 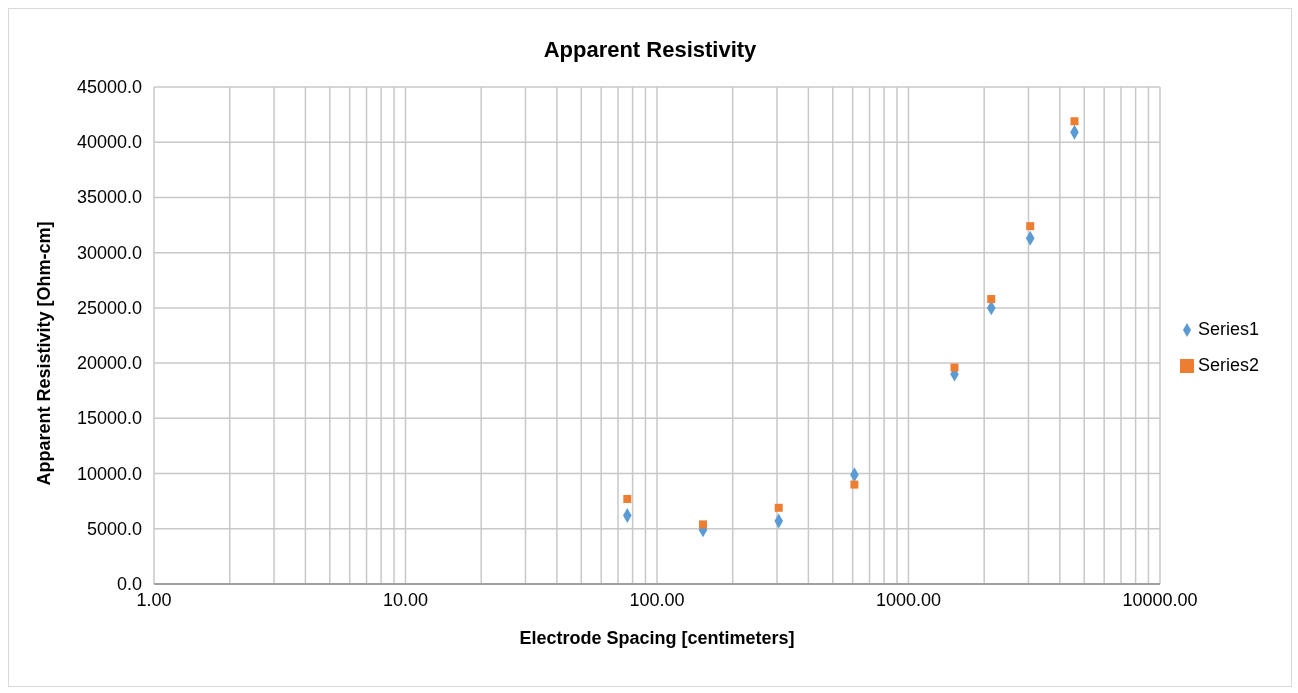 What do you see at coordinates (109, 197) in the screenshot?
I see `y-tick-label: 35000.0` at bounding box center [109, 197].